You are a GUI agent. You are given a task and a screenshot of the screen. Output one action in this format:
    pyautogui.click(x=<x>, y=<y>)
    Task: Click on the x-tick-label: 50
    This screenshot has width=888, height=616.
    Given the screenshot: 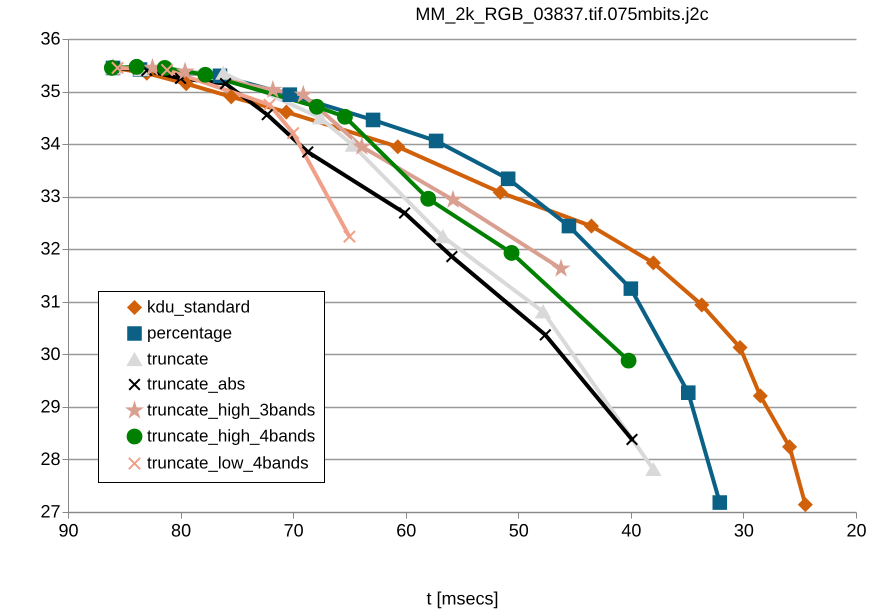 What is the action you would take?
    pyautogui.click(x=518, y=530)
    